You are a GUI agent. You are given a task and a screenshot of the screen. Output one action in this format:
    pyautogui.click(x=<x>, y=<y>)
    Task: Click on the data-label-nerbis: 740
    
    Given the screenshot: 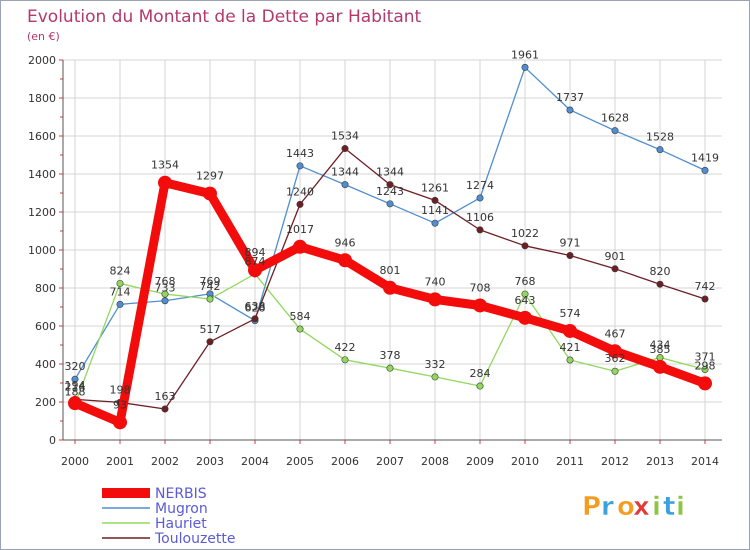 What is the action you would take?
    pyautogui.click(x=435, y=281)
    